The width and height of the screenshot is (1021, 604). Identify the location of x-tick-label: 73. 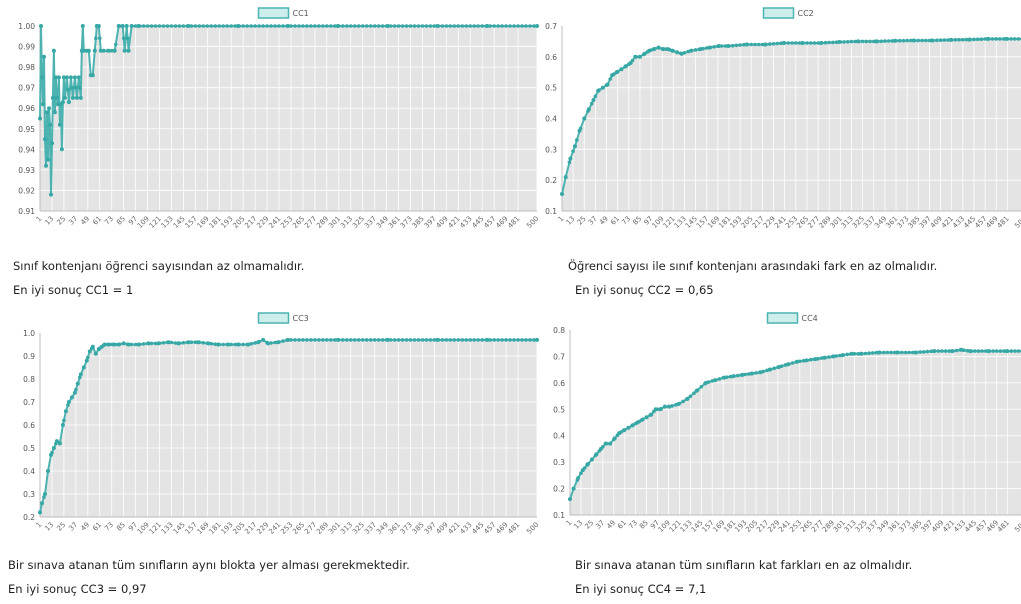
(109, 527).